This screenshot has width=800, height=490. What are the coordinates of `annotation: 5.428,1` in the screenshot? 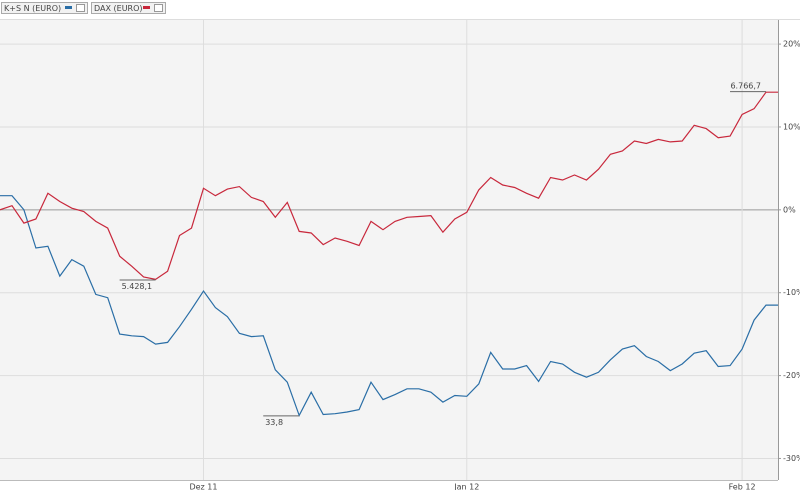 It's located at (137, 286).